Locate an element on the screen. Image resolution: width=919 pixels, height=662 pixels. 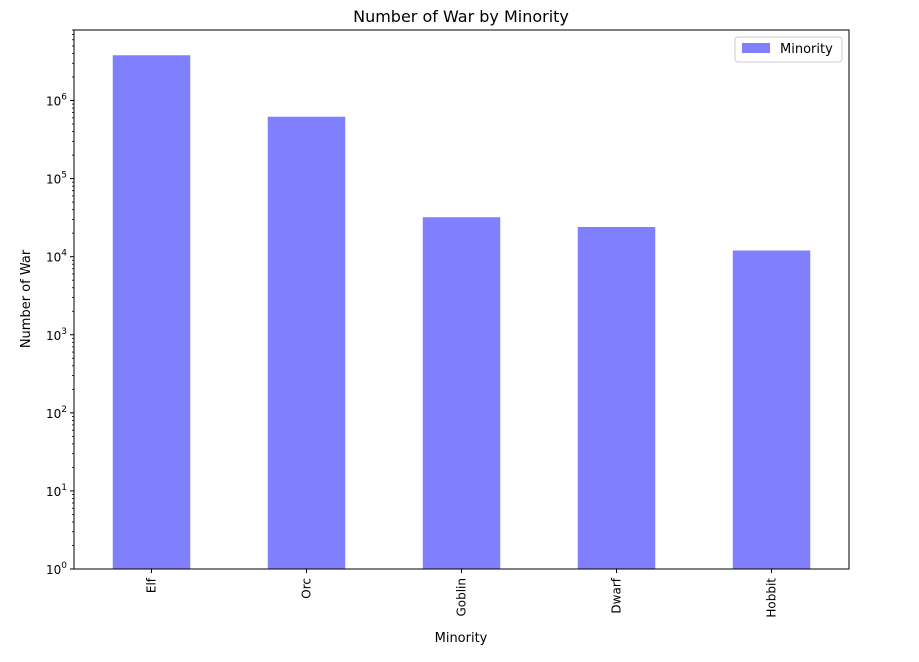
y-tick-label: 10⁶ is located at coordinates (56, 101).